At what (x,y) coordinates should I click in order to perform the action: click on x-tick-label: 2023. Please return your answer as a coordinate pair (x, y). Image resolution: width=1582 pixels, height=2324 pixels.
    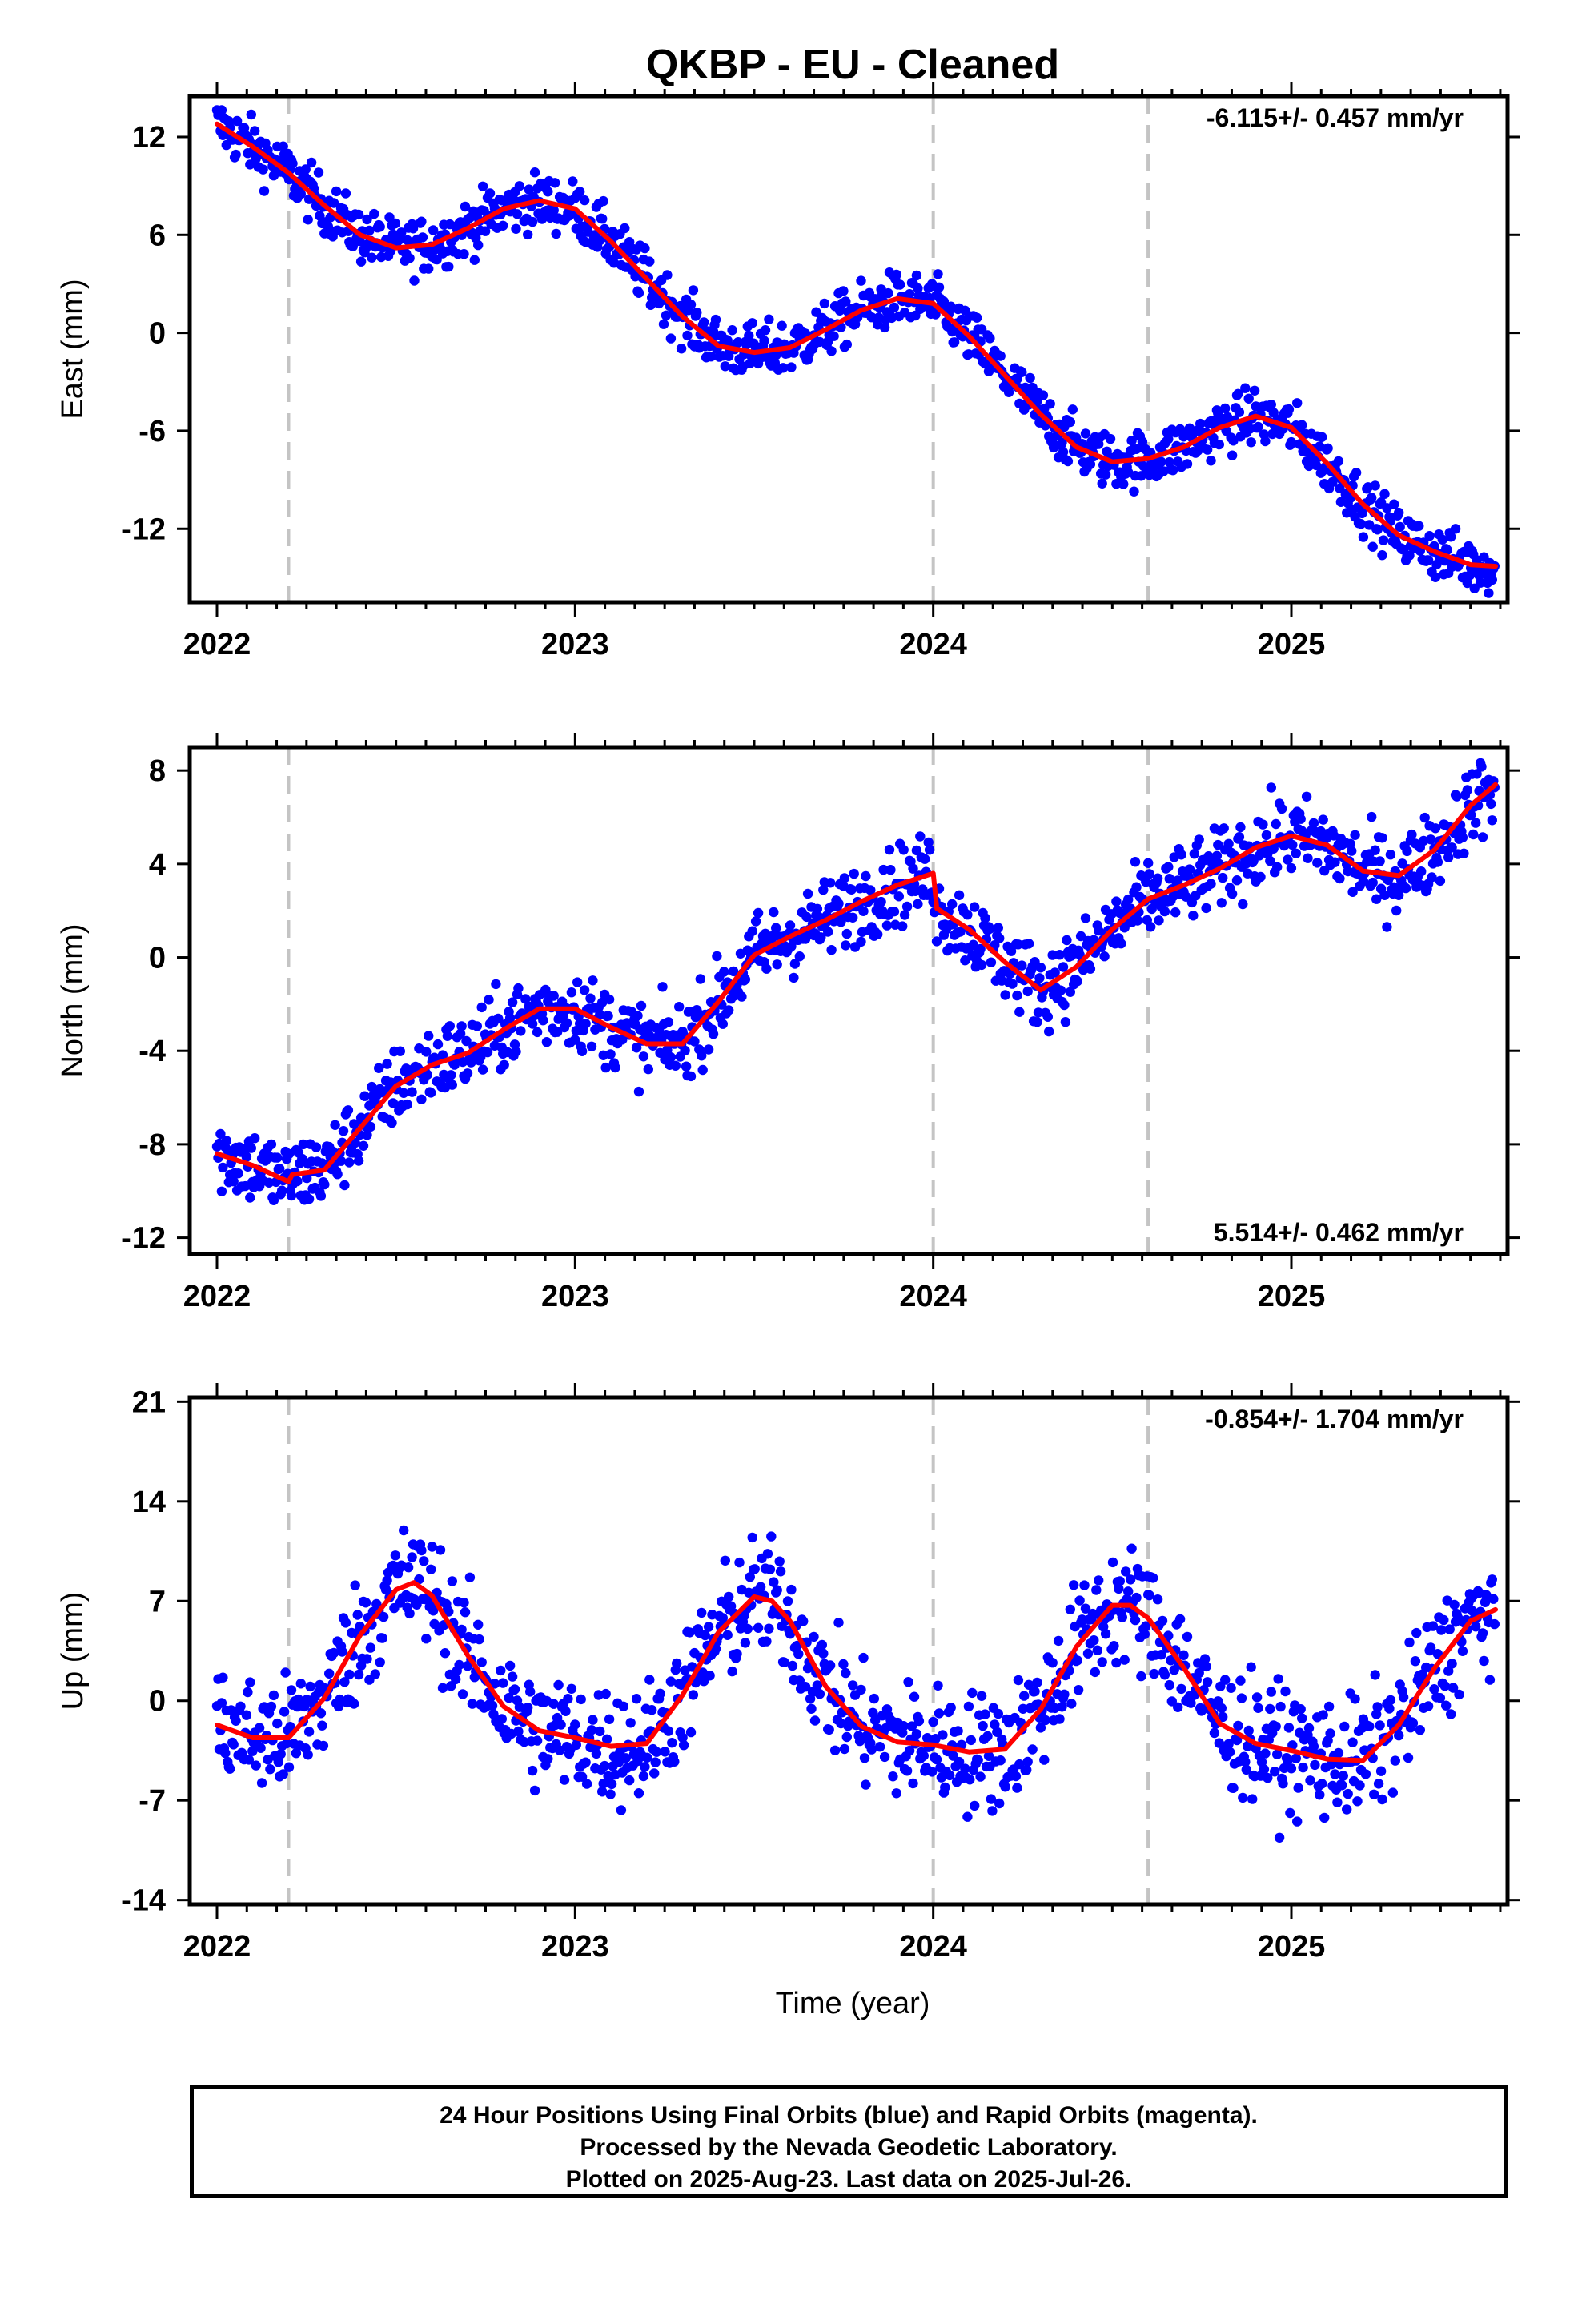
    Looking at the image, I should click on (575, 1947).